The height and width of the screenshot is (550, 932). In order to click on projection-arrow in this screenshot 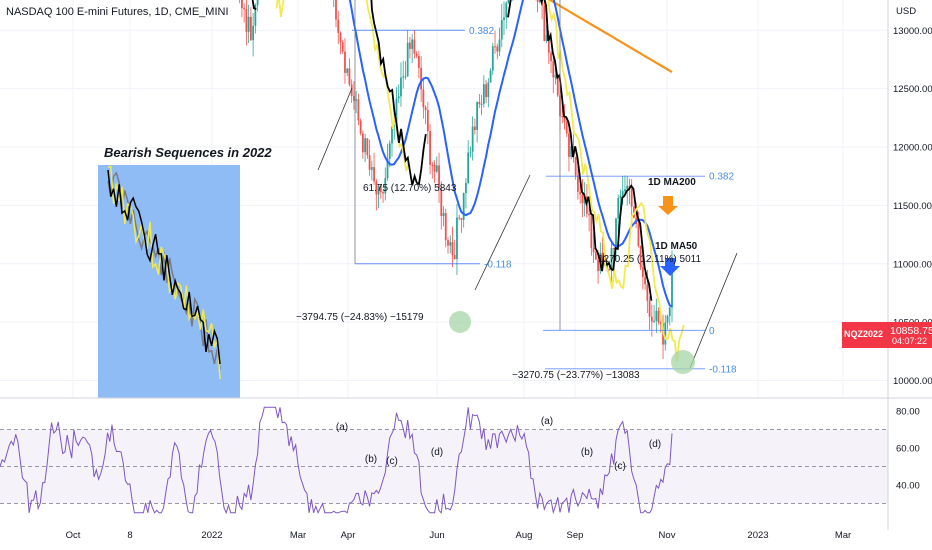, I will do `click(335, 129)`.